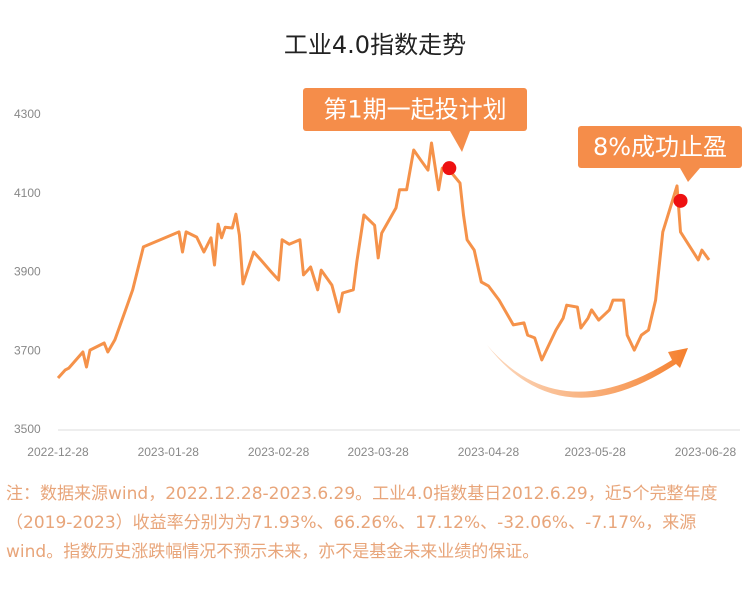 This screenshot has width=750, height=598. What do you see at coordinates (595, 452) in the screenshot?
I see `x-tick-label: 2023-05-28` at bounding box center [595, 452].